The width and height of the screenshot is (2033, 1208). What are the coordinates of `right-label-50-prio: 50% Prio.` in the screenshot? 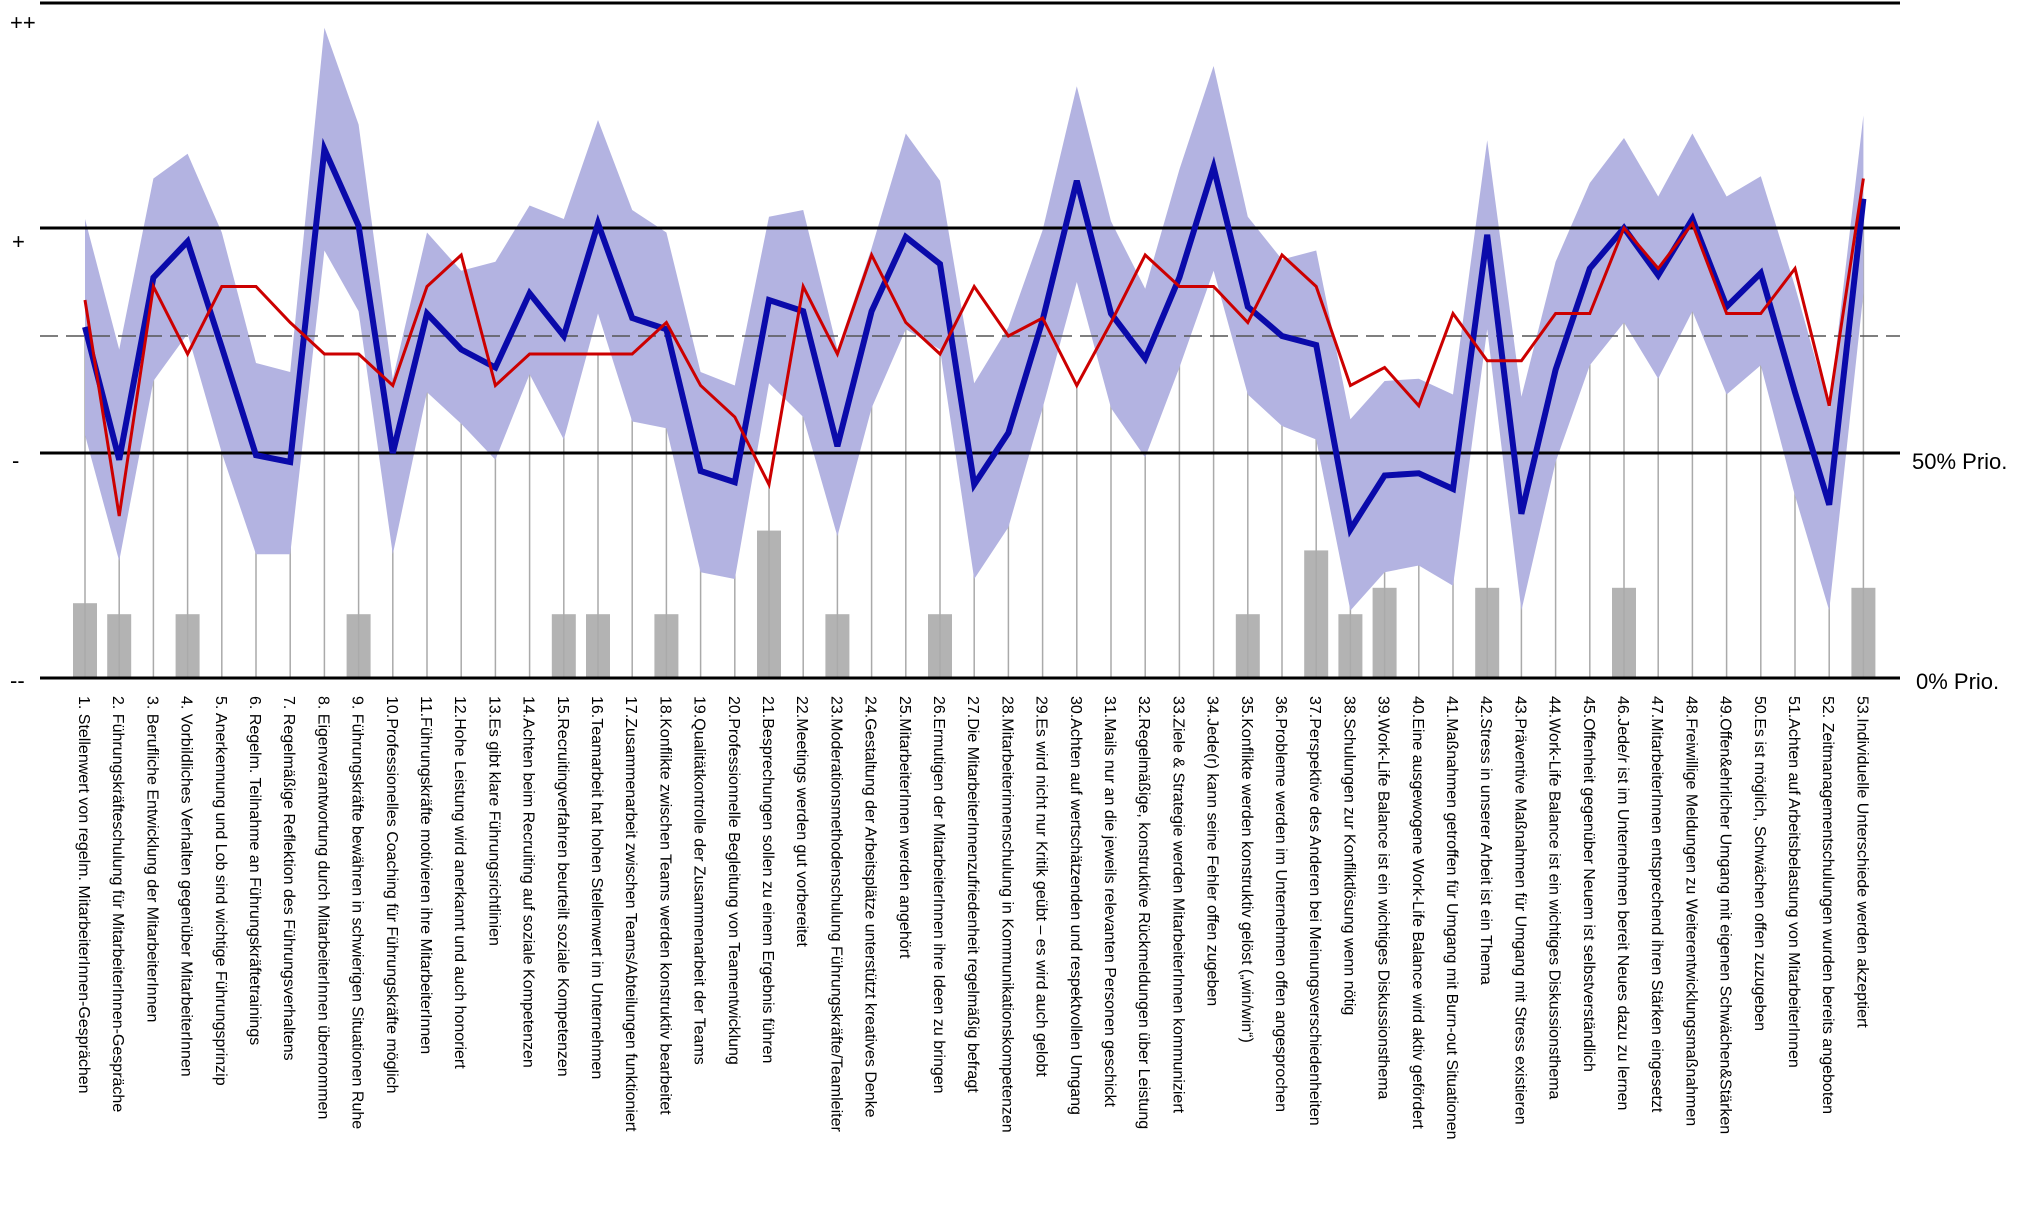 It's located at (1959, 461).